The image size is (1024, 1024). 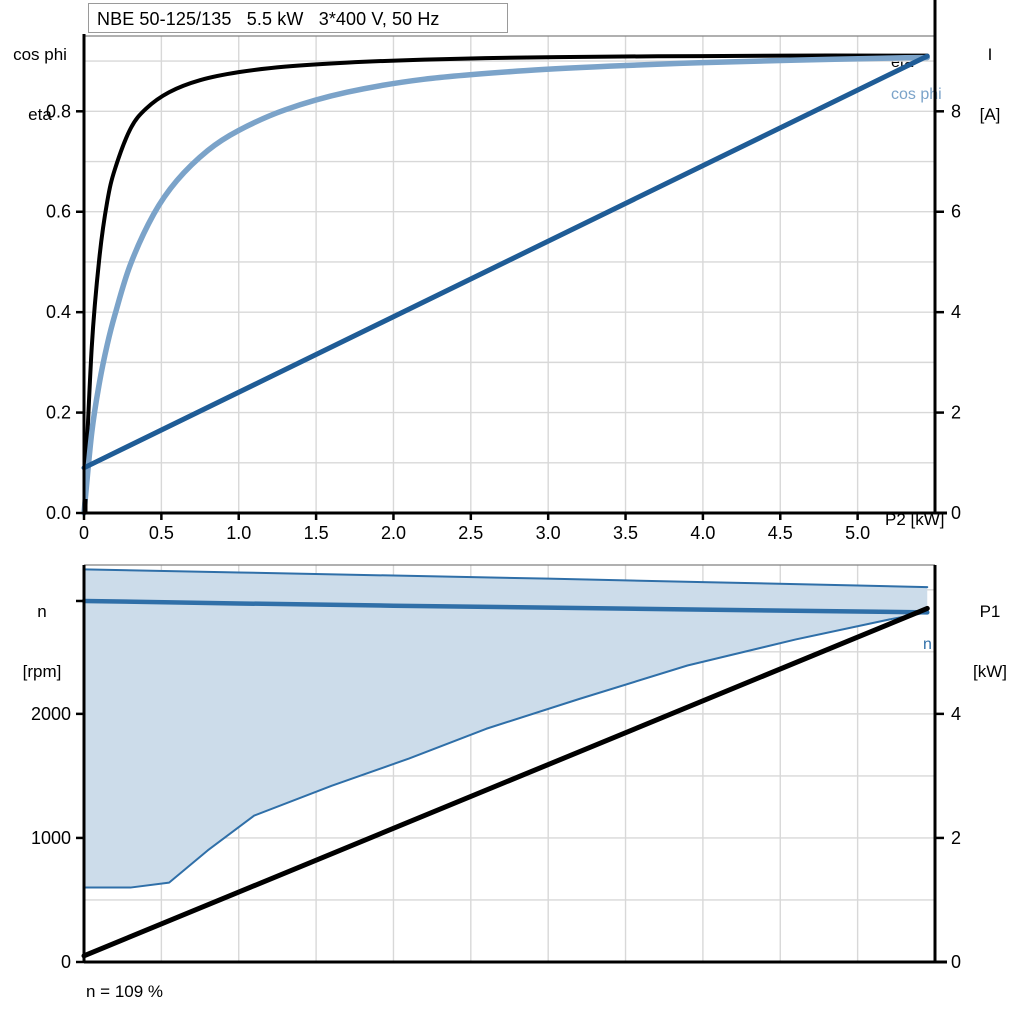 What do you see at coordinates (40, 114) in the screenshot?
I see `upper-left-axis-label-line2: eta` at bounding box center [40, 114].